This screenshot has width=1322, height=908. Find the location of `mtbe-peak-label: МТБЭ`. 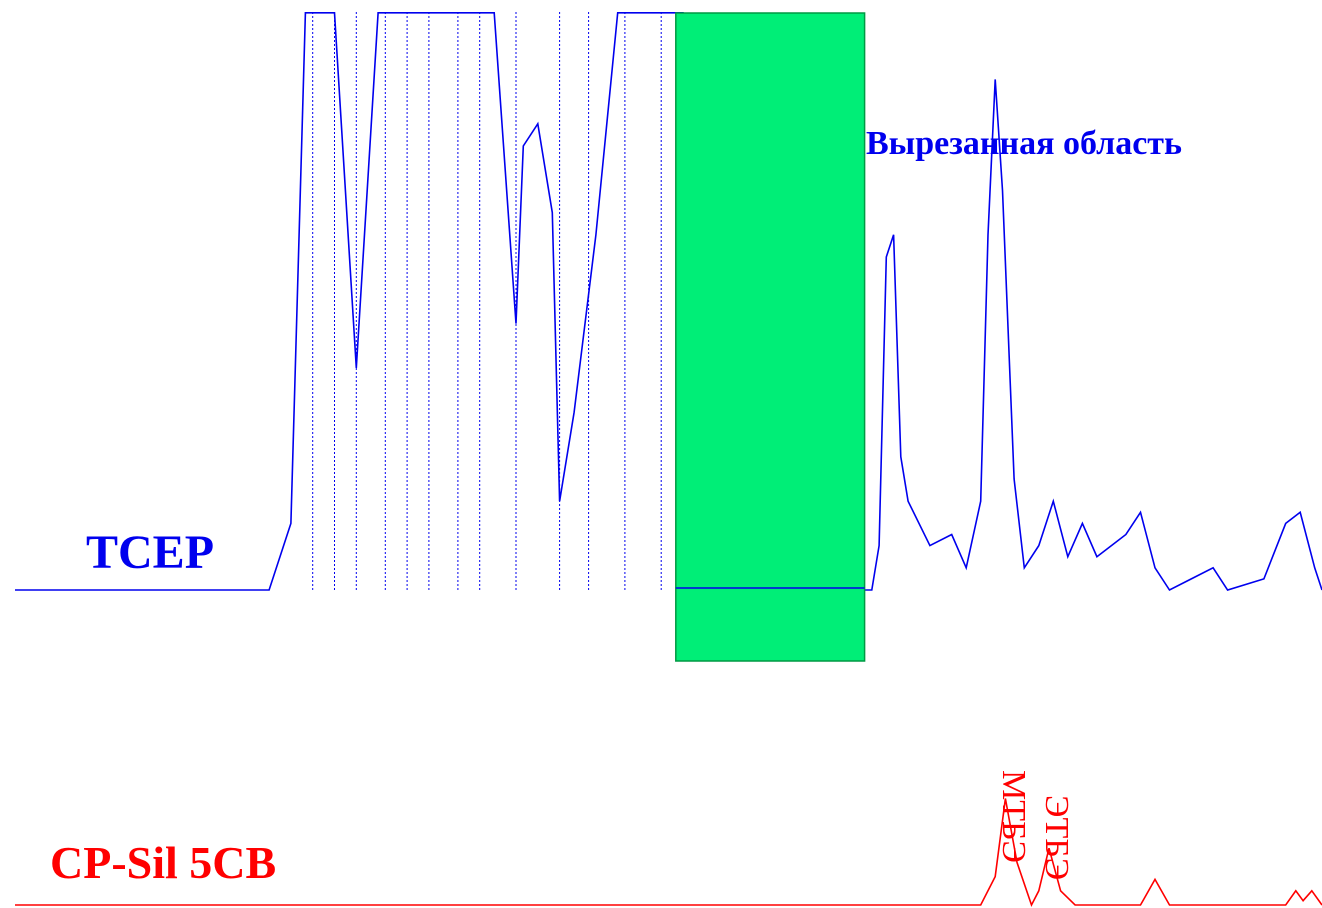

mtbe-peak-label: МТБЭ is located at coordinates (1013, 816).